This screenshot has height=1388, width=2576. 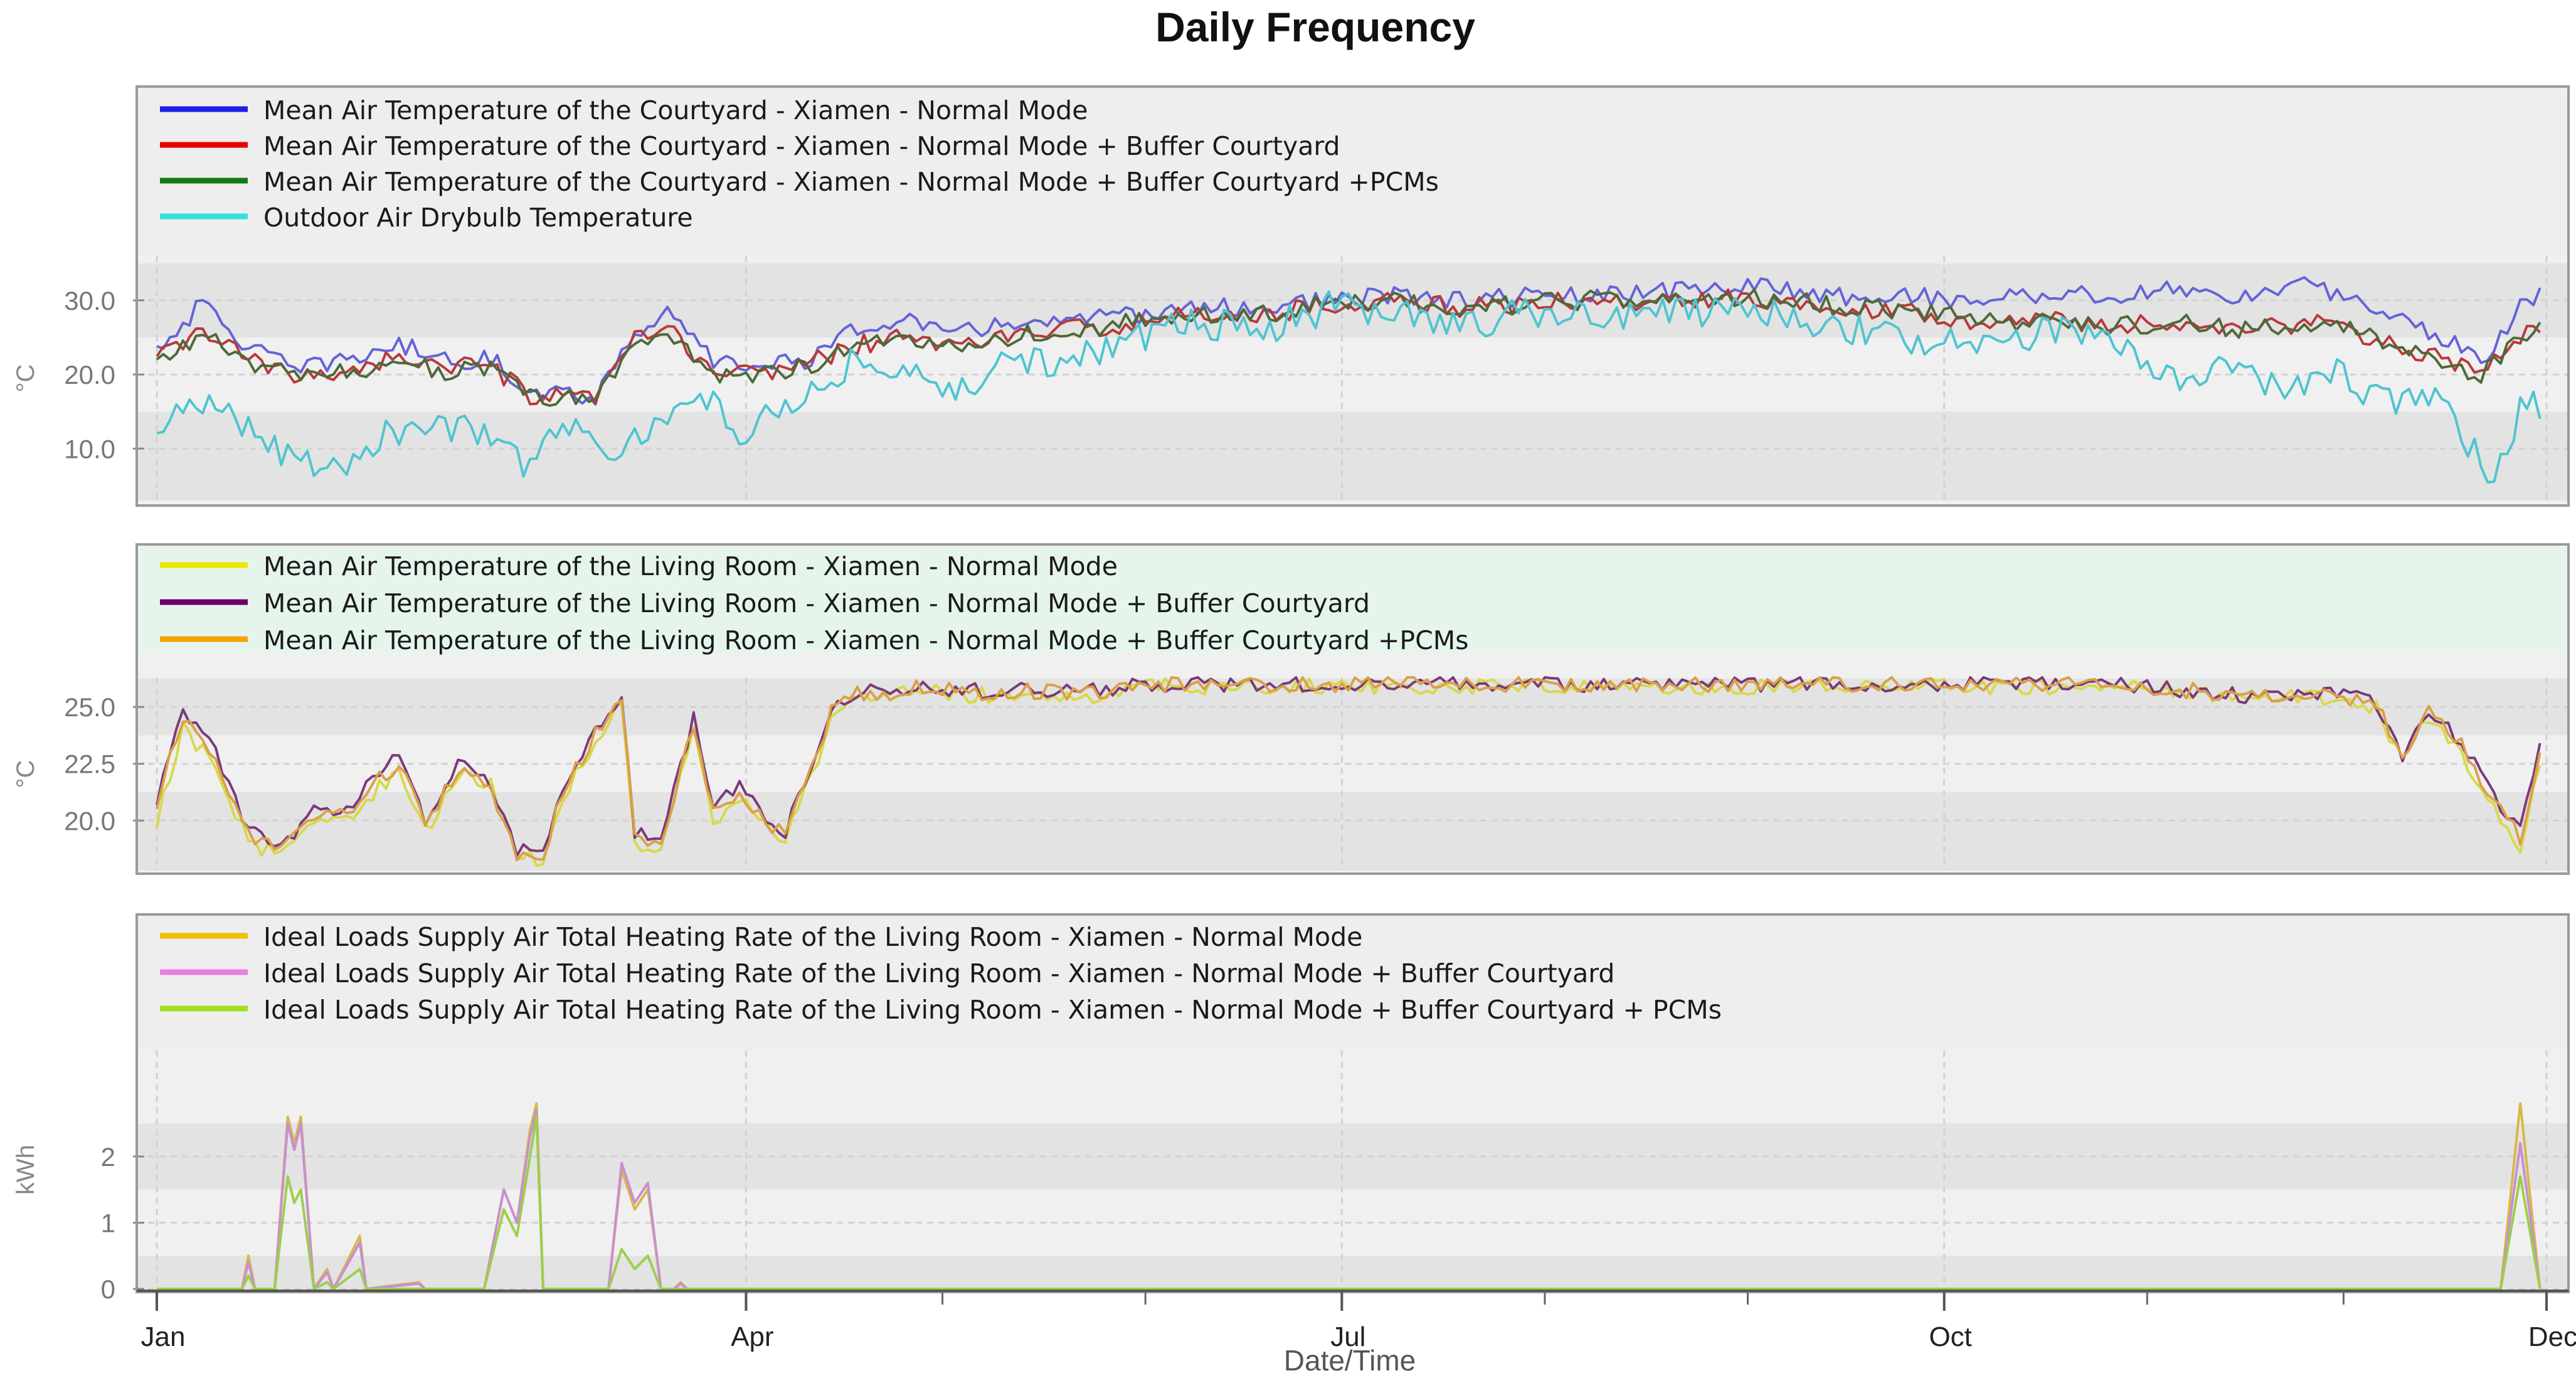 What do you see at coordinates (163, 1337) in the screenshot?
I see `x-tick-label: Jan` at bounding box center [163, 1337].